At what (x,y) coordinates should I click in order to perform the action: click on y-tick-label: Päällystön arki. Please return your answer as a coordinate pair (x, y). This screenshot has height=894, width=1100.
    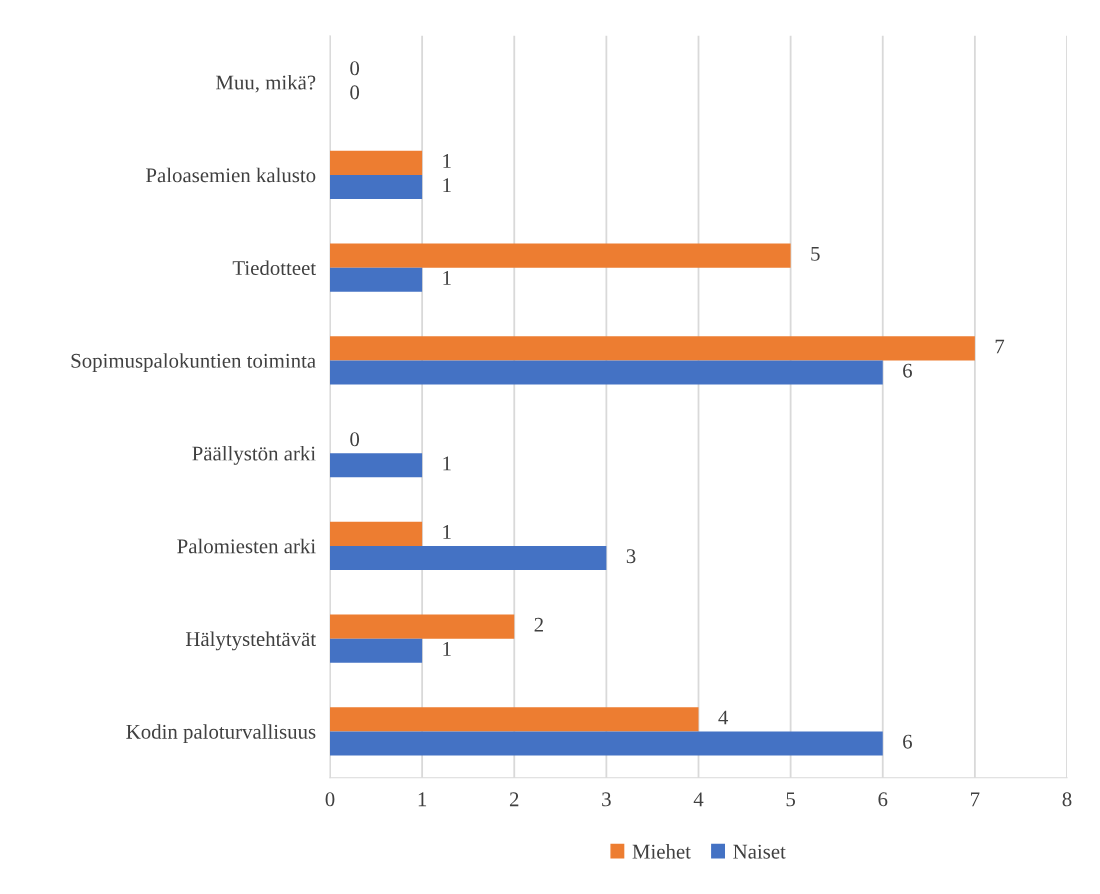
    Looking at the image, I should click on (254, 455).